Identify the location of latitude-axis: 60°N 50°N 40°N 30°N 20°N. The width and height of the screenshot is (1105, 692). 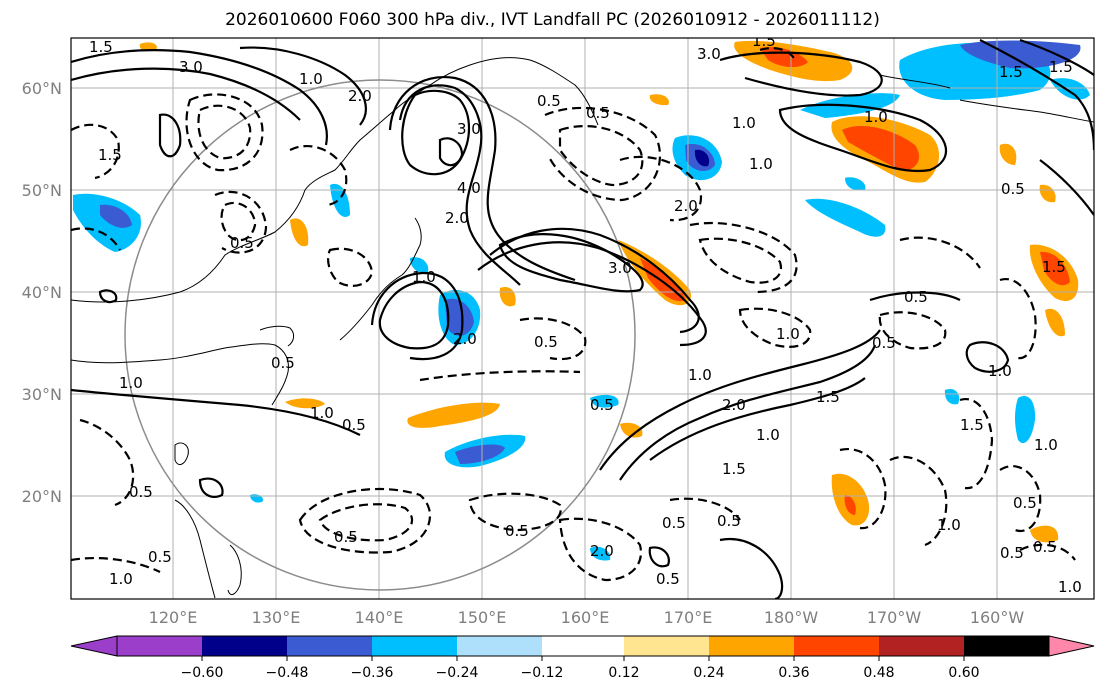
(42, 292).